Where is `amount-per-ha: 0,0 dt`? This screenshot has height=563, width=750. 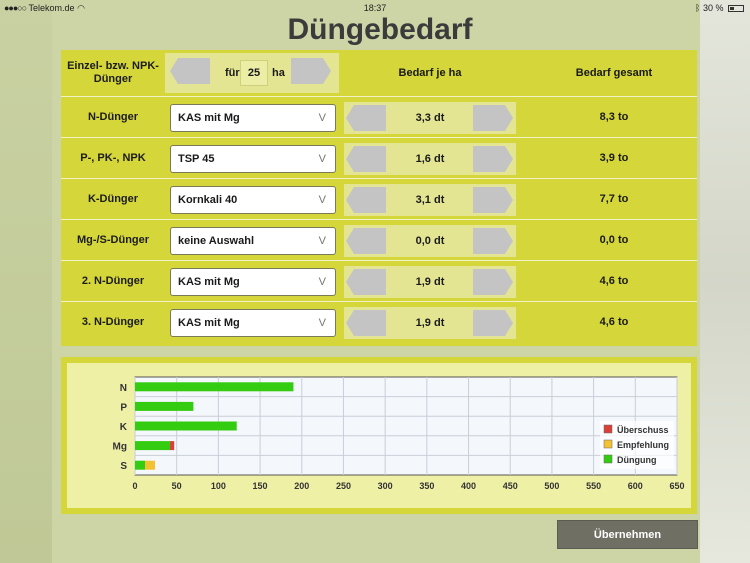 amount-per-ha: 0,0 dt is located at coordinates (430, 241).